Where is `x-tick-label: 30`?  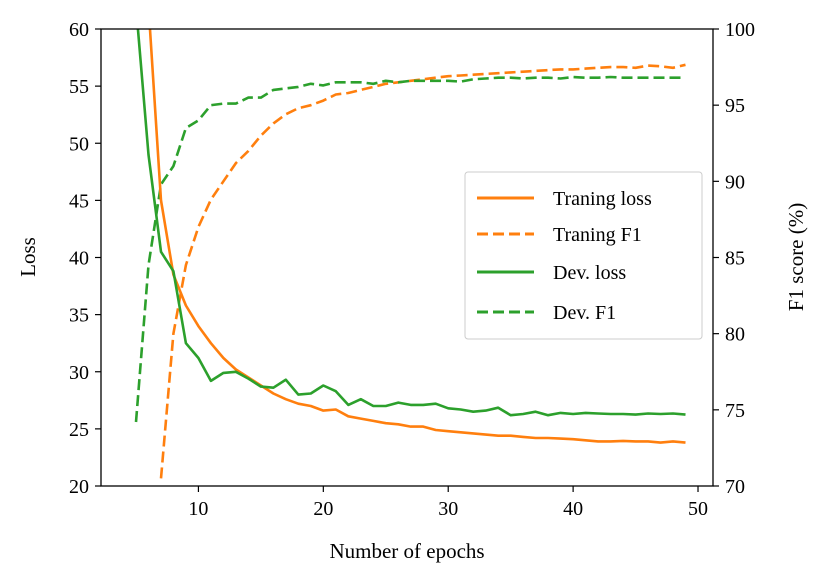
x-tick-label: 30 is located at coordinates (448, 509).